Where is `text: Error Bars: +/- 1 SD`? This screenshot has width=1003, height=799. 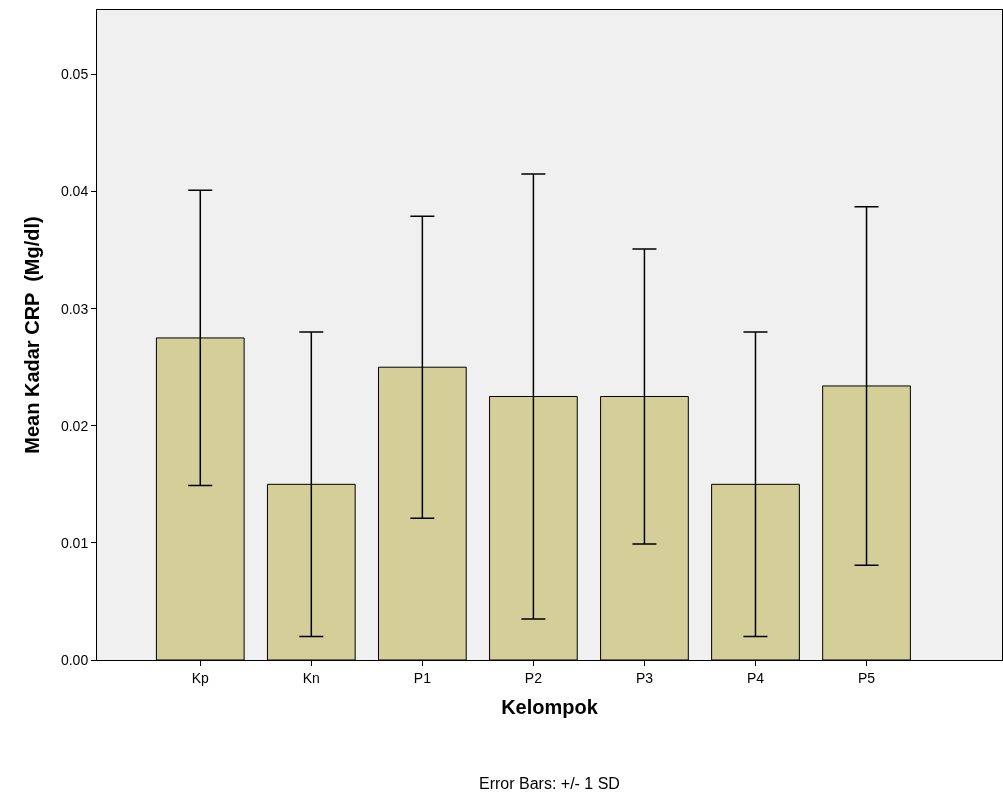
text: Error Bars: +/- 1 SD is located at coordinates (549, 783).